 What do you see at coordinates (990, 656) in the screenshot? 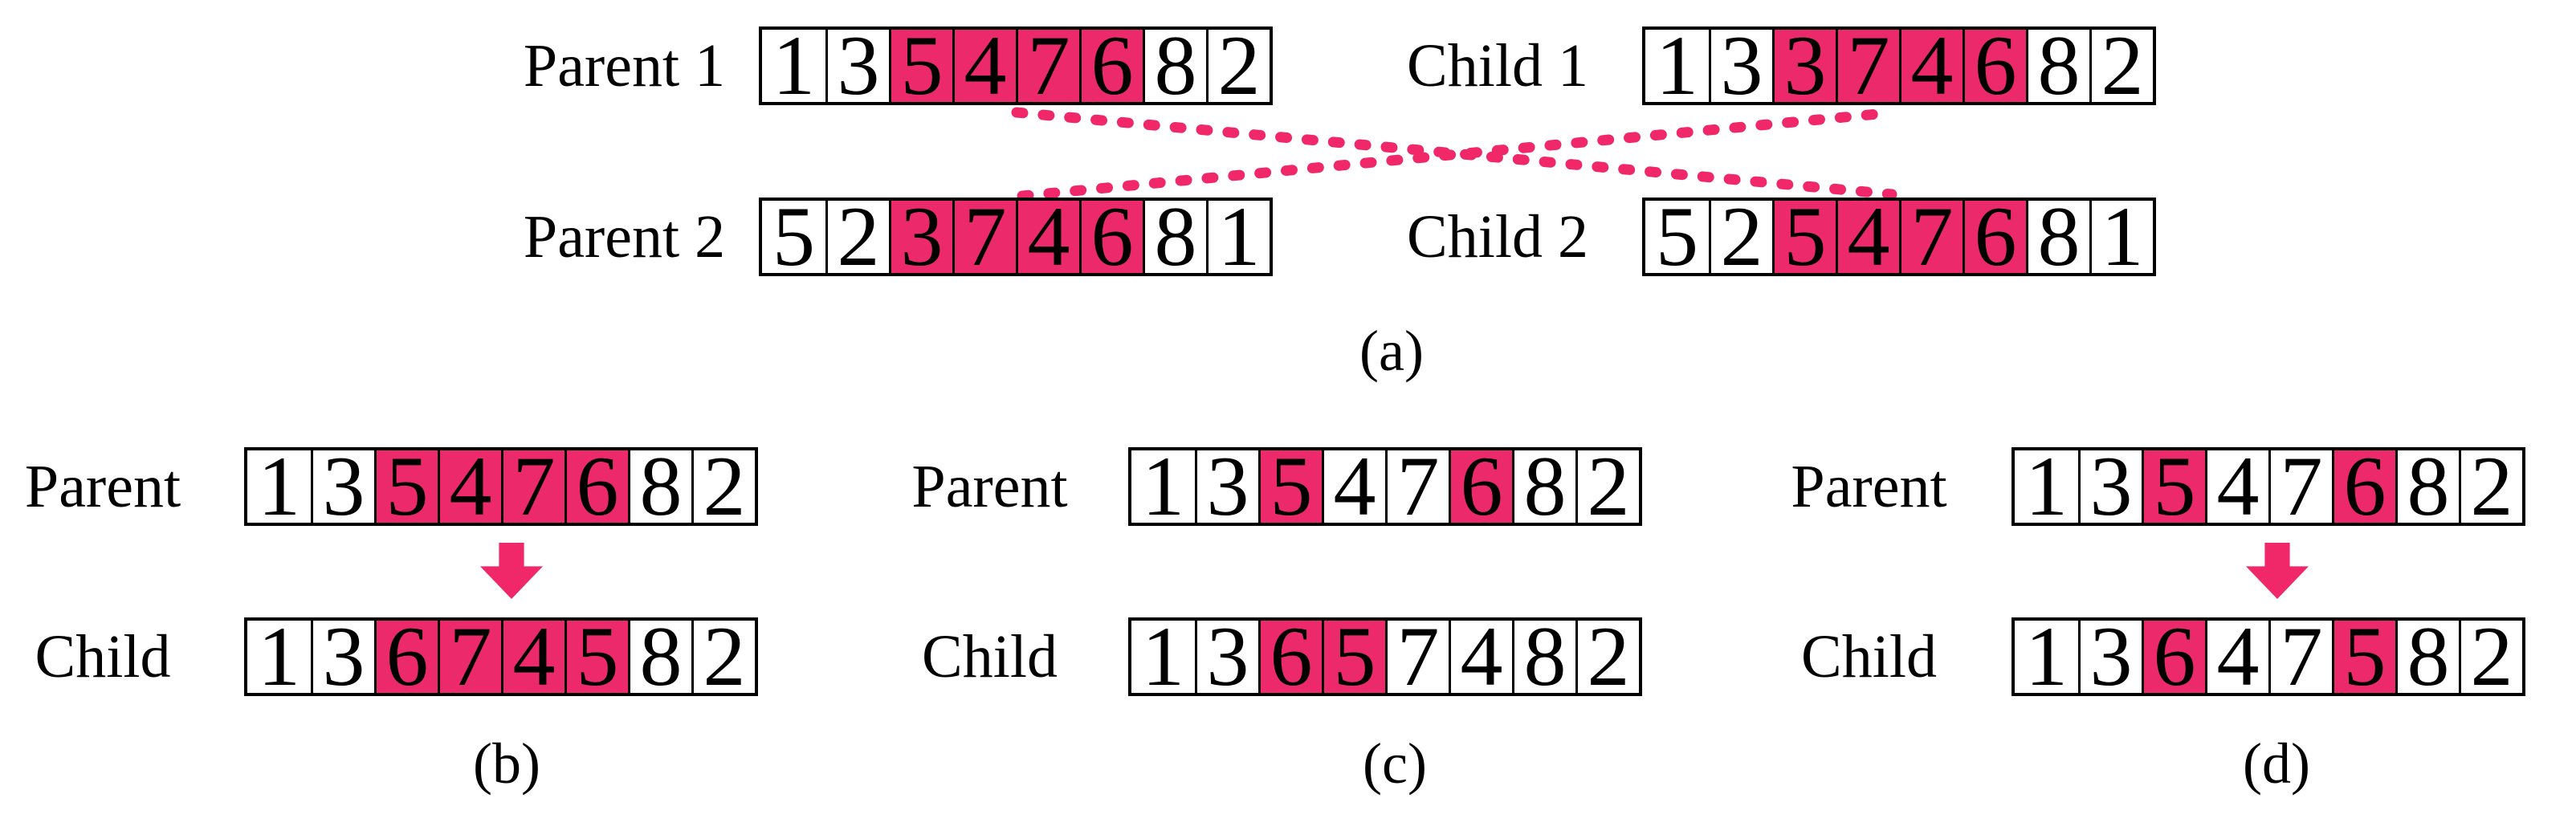
I see `row-label-child-c: Child` at bounding box center [990, 656].